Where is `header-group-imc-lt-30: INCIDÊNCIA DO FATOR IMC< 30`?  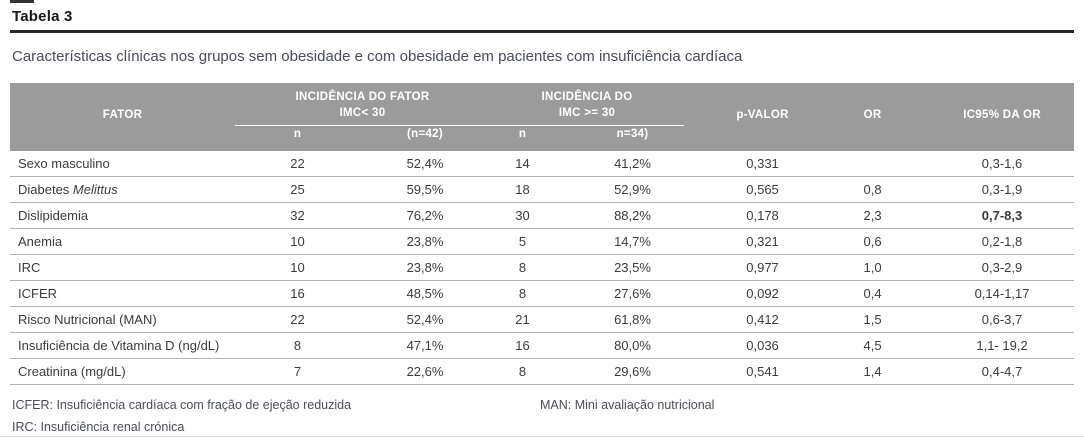 header-group-imc-lt-30: INCIDÊNCIA DO FATOR IMC< 30 is located at coordinates (363, 105).